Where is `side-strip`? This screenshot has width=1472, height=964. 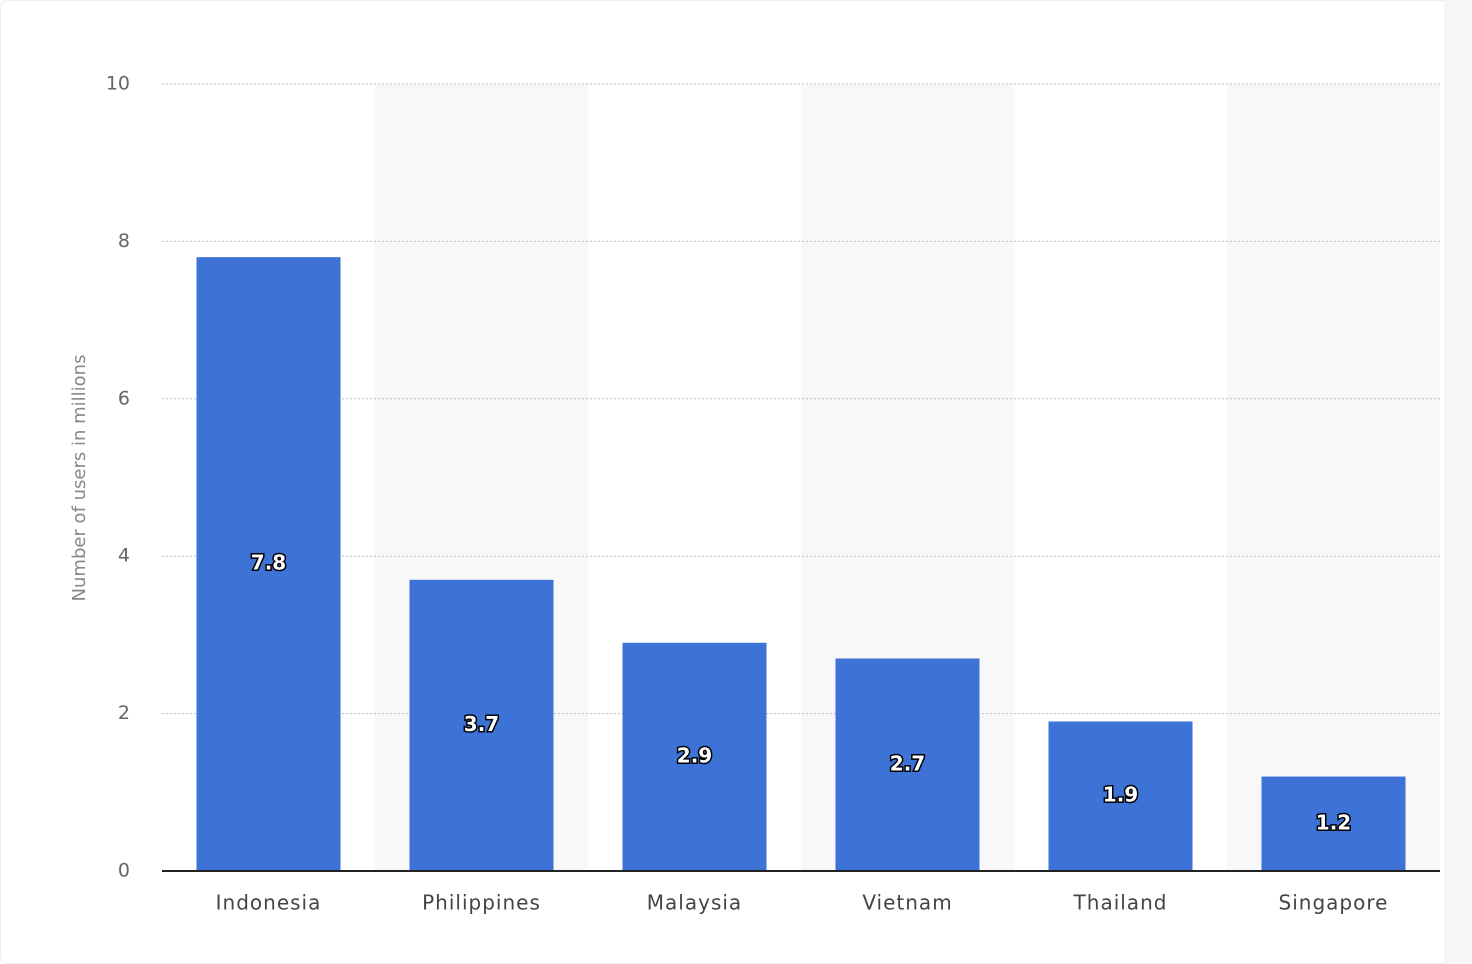 side-strip is located at coordinates (1458, 482).